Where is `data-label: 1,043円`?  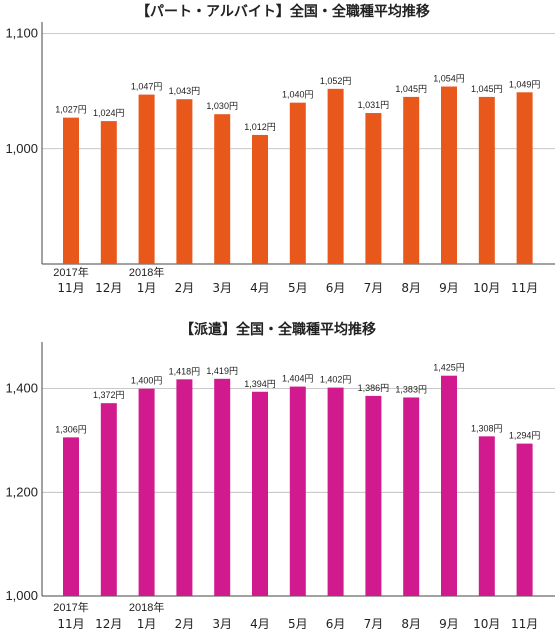
data-label: 1,043円 is located at coordinates (185, 91).